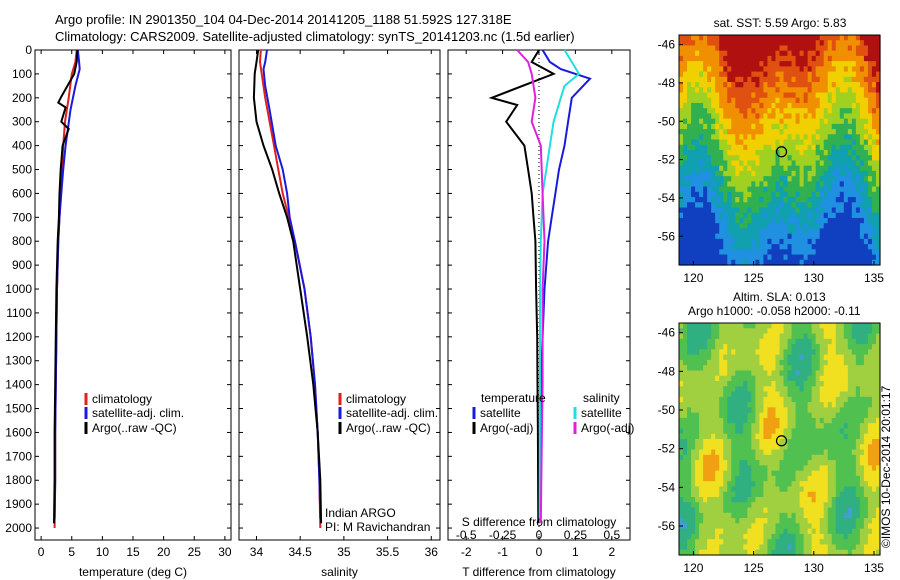 The width and height of the screenshot is (900, 580). Describe the element at coordinates (667, 83) in the screenshot. I see `sst-ytick-label: -48` at that location.